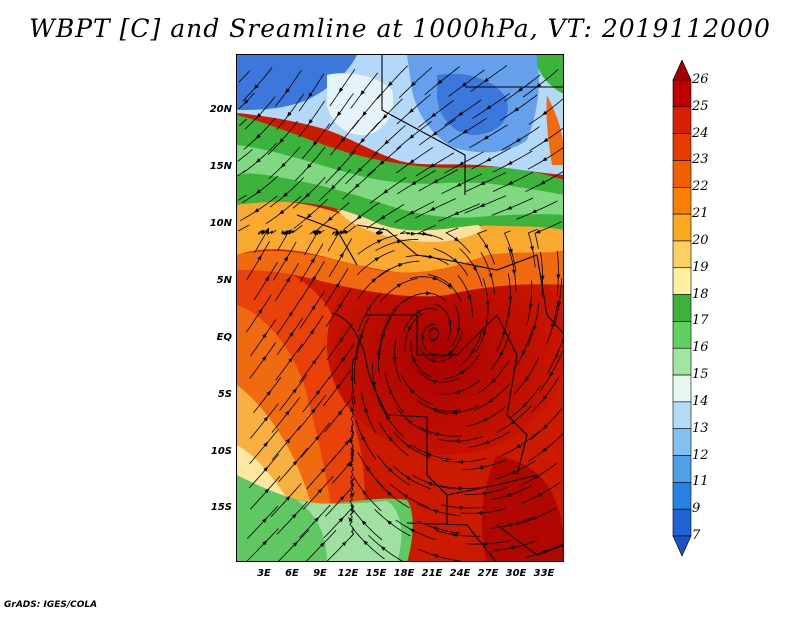 This screenshot has height=618, width=800. Describe the element at coordinates (224, 337) in the screenshot. I see `lat-label-eq: EQ` at that location.